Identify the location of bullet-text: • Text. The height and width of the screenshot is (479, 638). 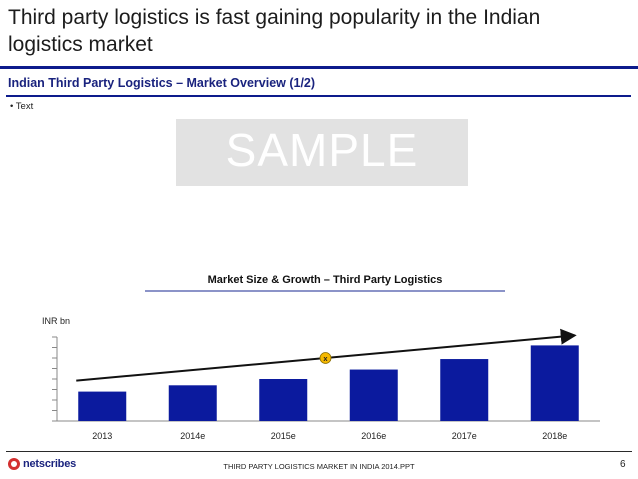
(22, 106).